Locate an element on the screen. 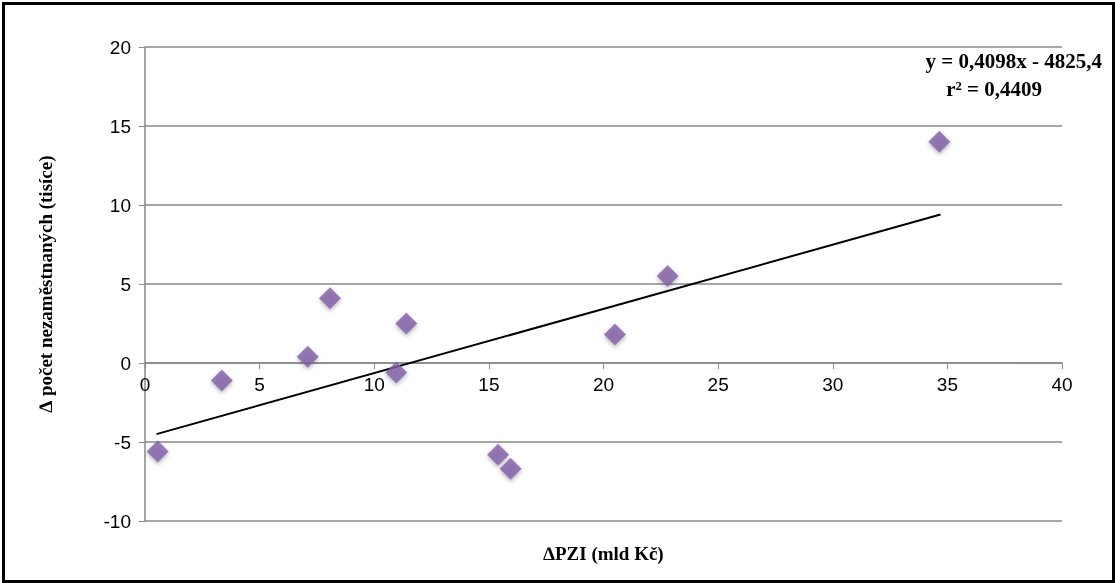 The image size is (1115, 583). x-tick-label: 35 is located at coordinates (947, 384).